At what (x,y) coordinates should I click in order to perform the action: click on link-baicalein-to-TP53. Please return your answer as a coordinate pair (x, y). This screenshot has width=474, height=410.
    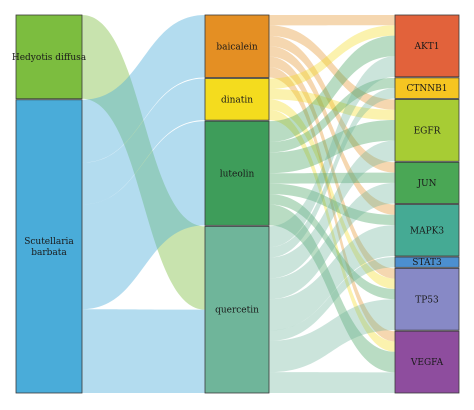
    Looking at the image, I should click on (332, 167).